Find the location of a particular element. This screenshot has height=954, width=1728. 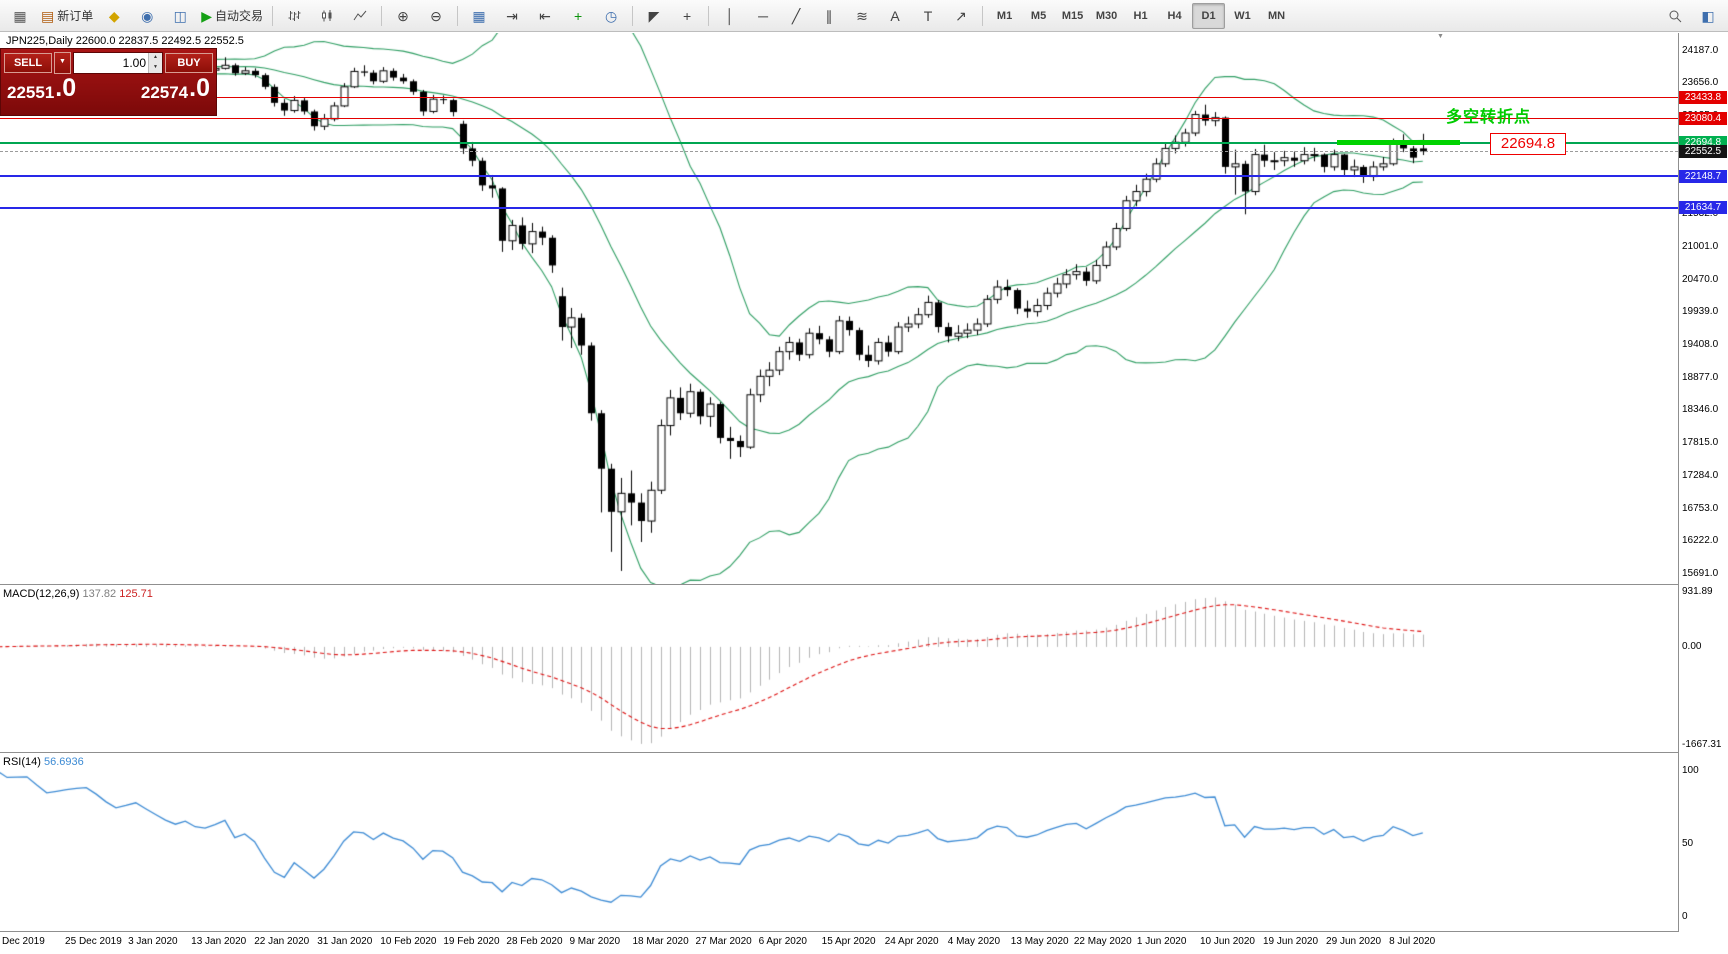

new-order-button: ▤ 新订单 is located at coordinates (67, 15).